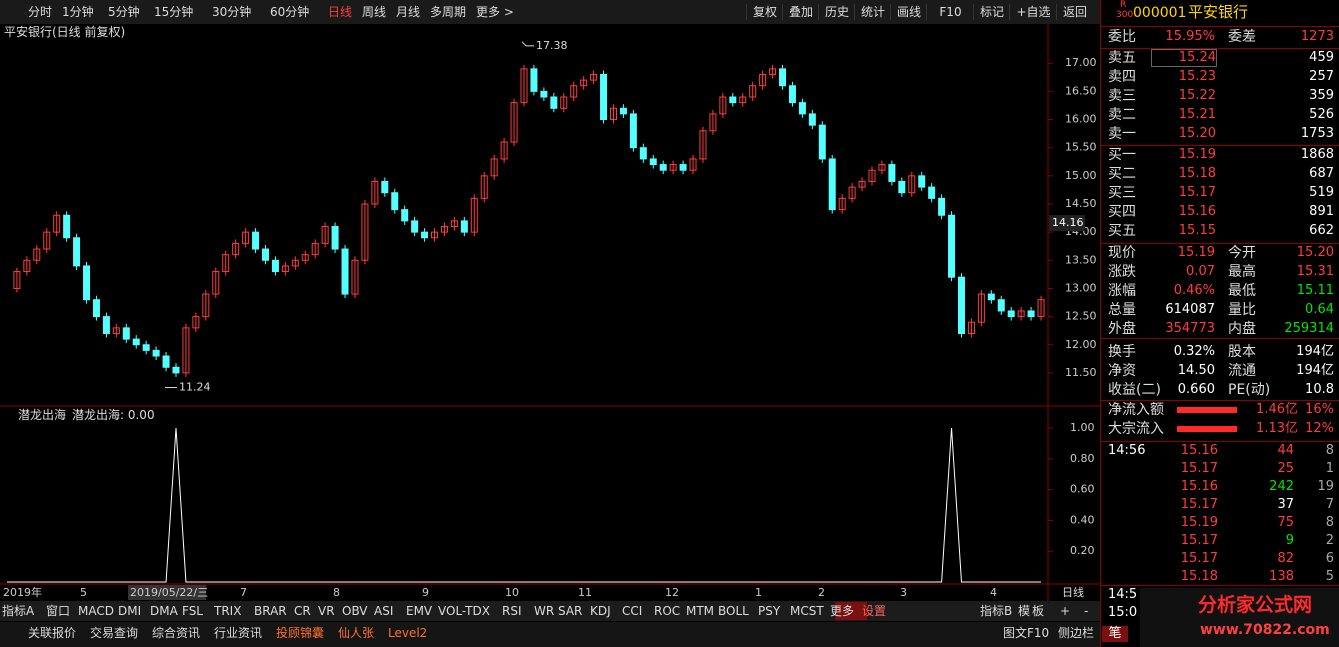 The height and width of the screenshot is (647, 1339). Describe the element at coordinates (228, 611) in the screenshot. I see `indicator-tab: TRIX` at that location.